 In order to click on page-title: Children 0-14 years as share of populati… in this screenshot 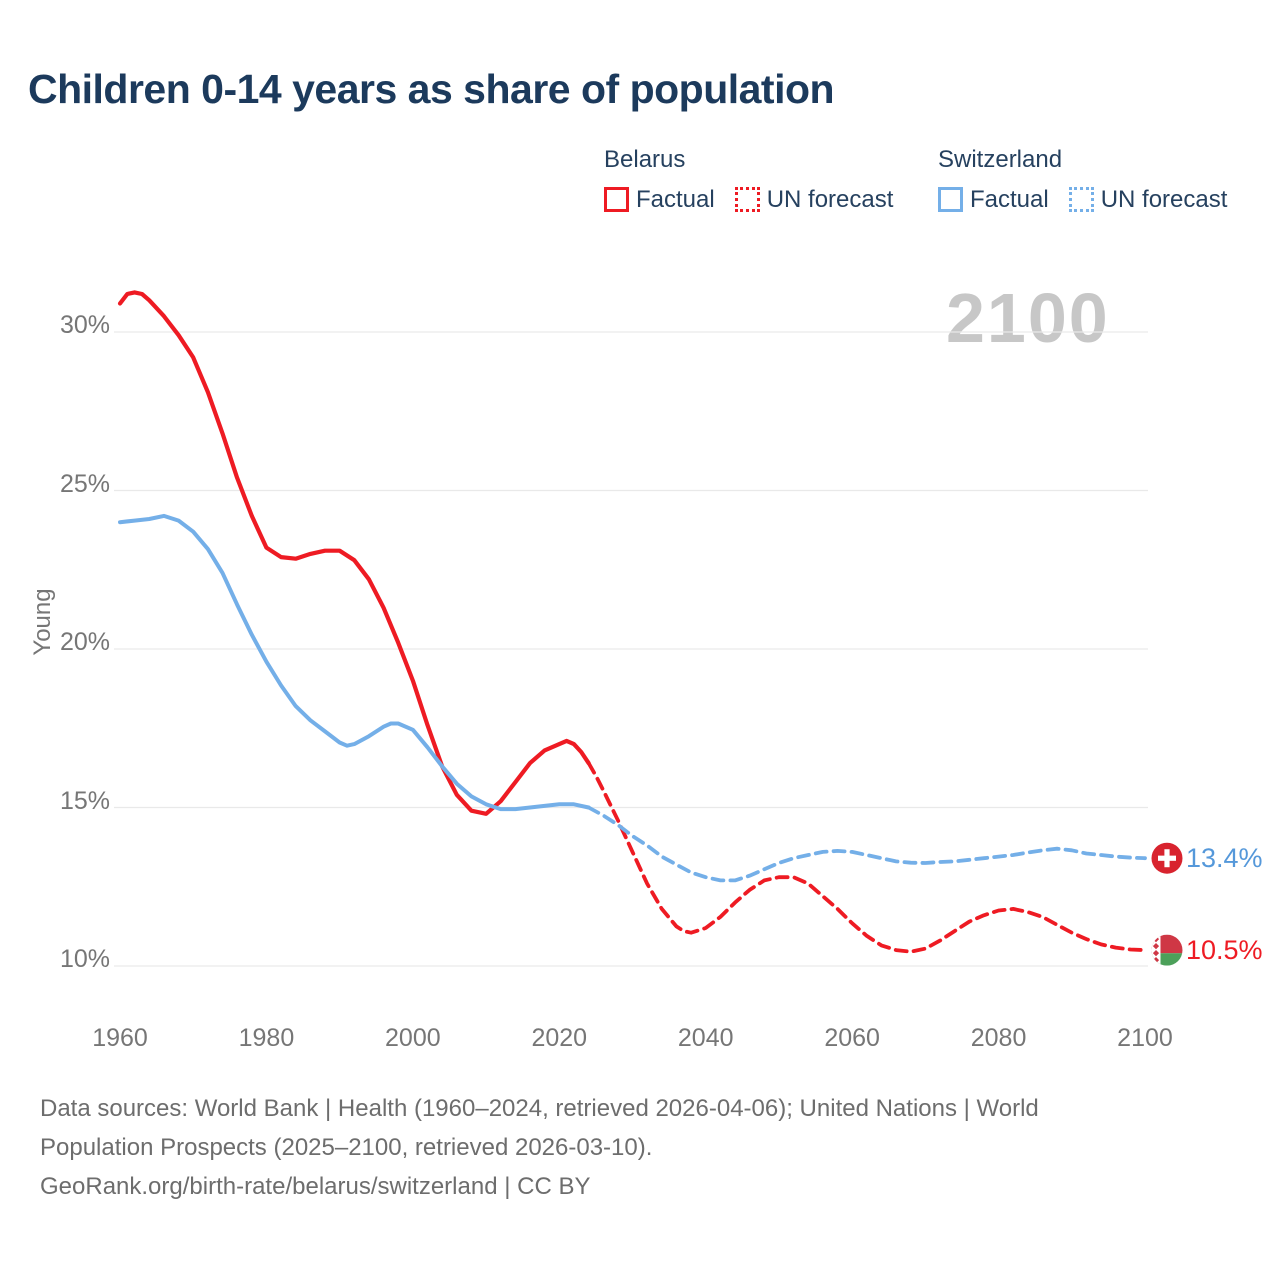, I will do `click(431, 89)`.